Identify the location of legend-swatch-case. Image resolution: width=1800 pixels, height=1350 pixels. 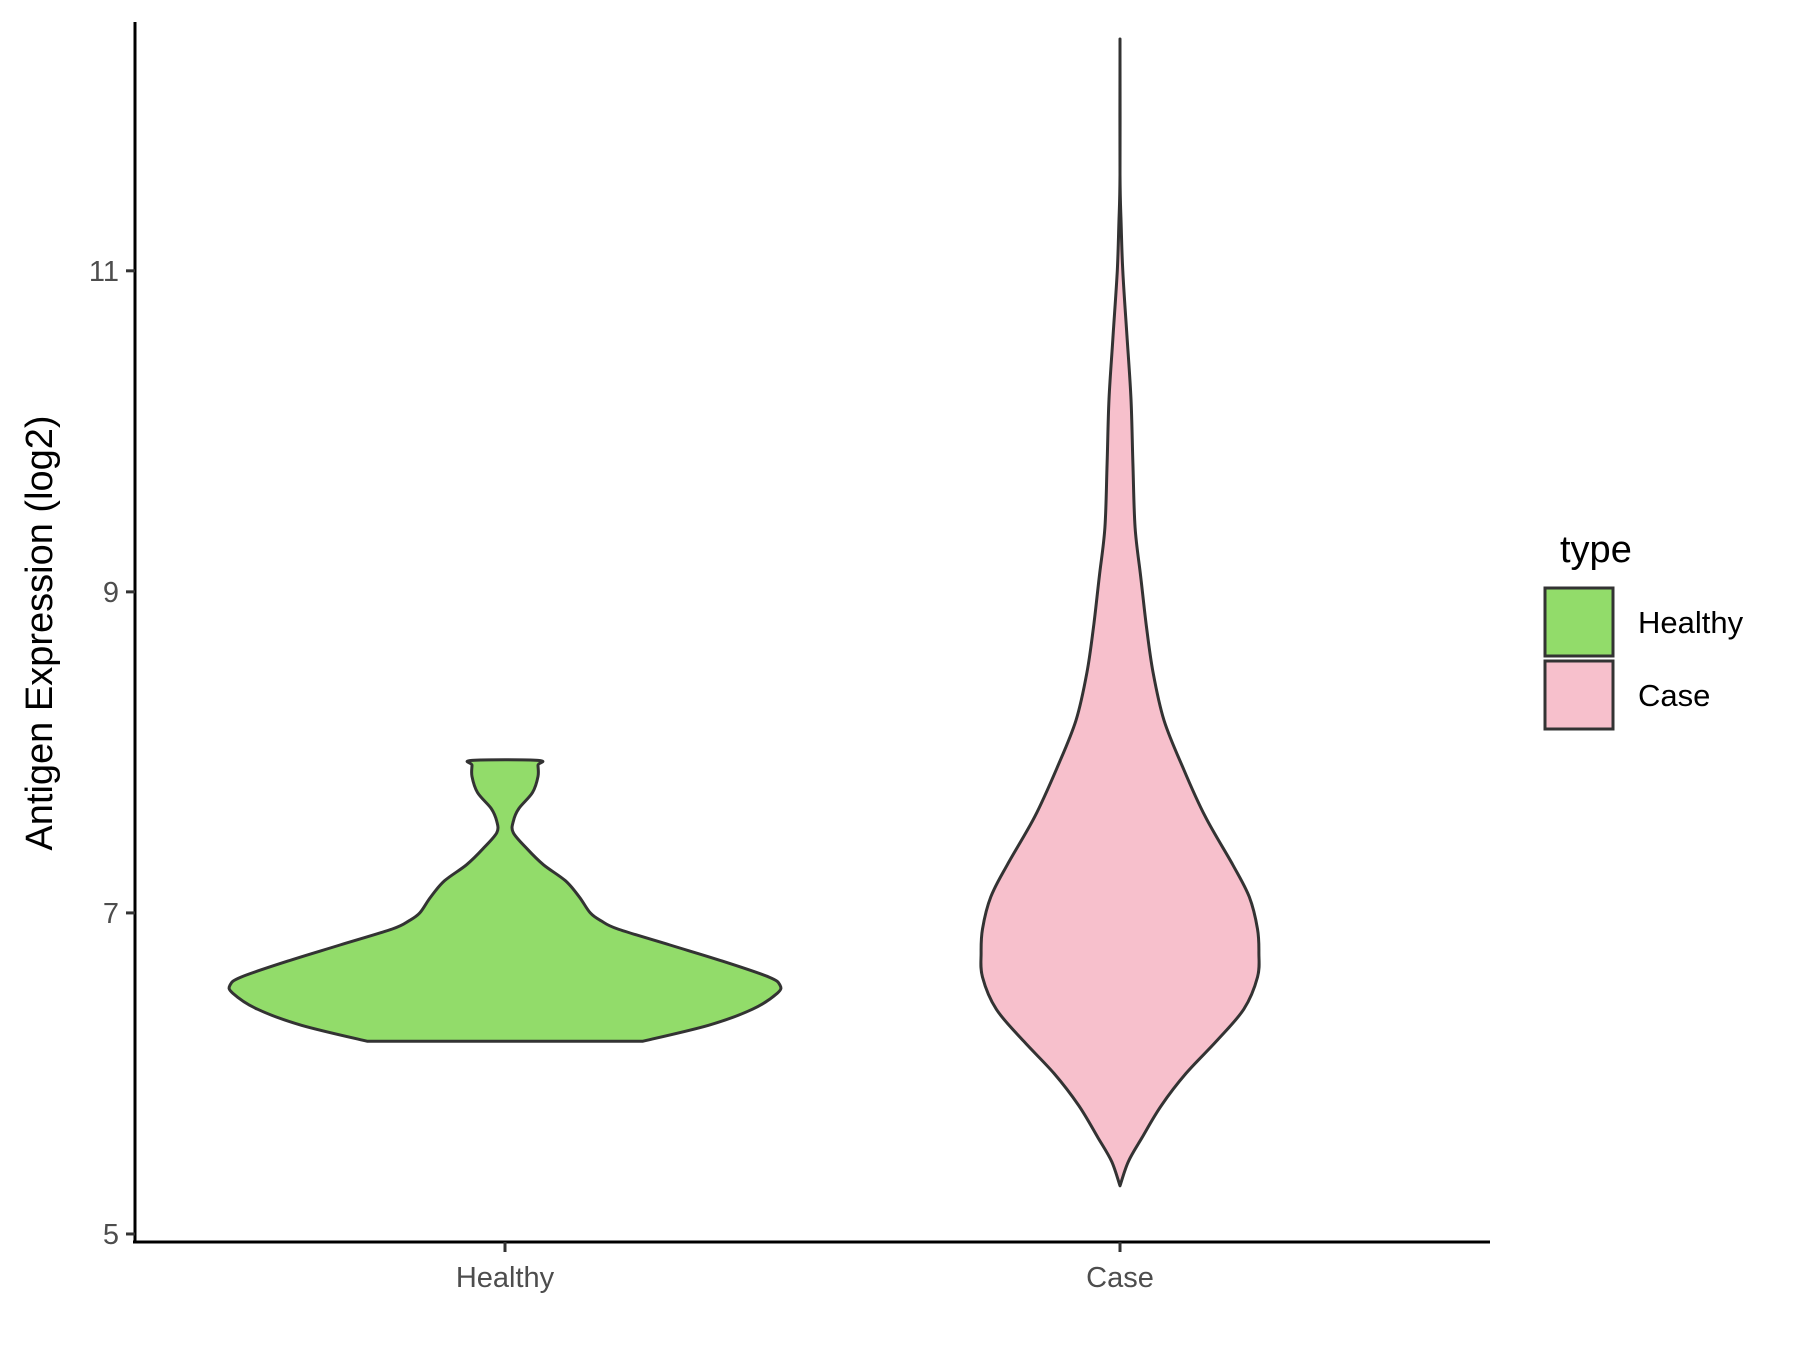
(1579, 695).